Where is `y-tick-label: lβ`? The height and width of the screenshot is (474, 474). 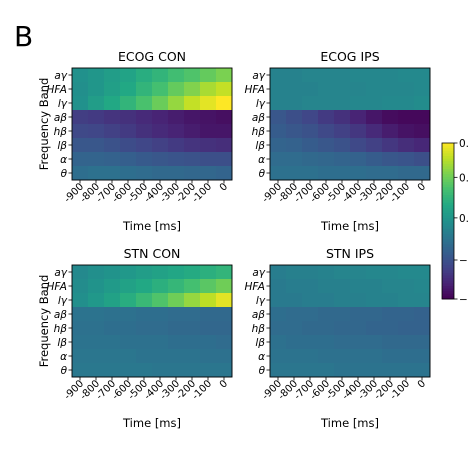 y-tick-label: lβ is located at coordinates (62, 146).